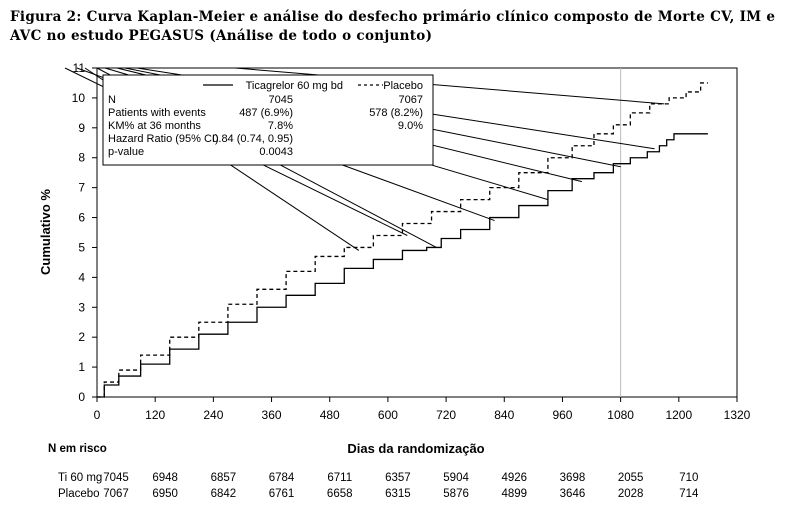 The height and width of the screenshot is (515, 790). What do you see at coordinates (573, 478) in the screenshot?
I see `risk-cell: 3698` at bounding box center [573, 478].